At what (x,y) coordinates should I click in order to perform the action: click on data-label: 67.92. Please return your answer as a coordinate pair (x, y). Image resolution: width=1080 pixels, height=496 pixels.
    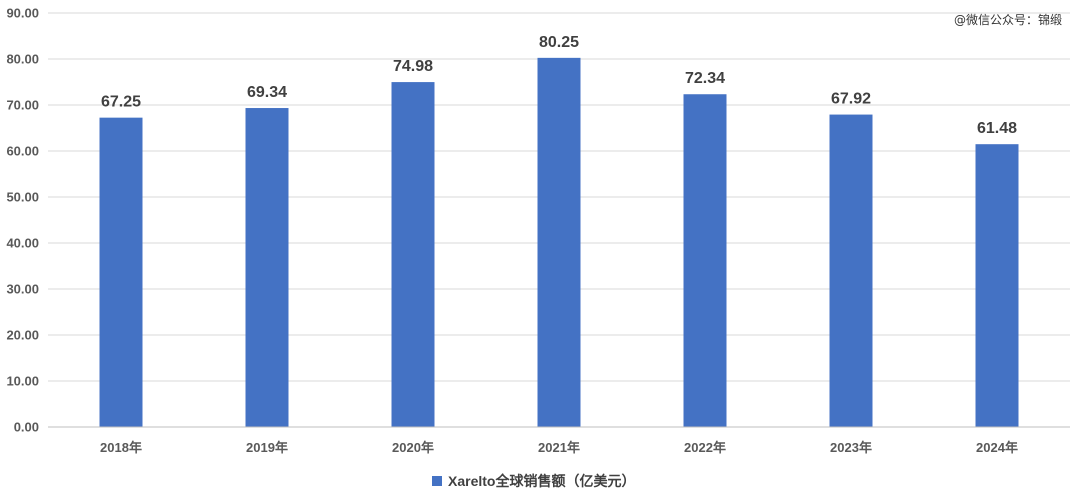
    Looking at the image, I should click on (851, 99).